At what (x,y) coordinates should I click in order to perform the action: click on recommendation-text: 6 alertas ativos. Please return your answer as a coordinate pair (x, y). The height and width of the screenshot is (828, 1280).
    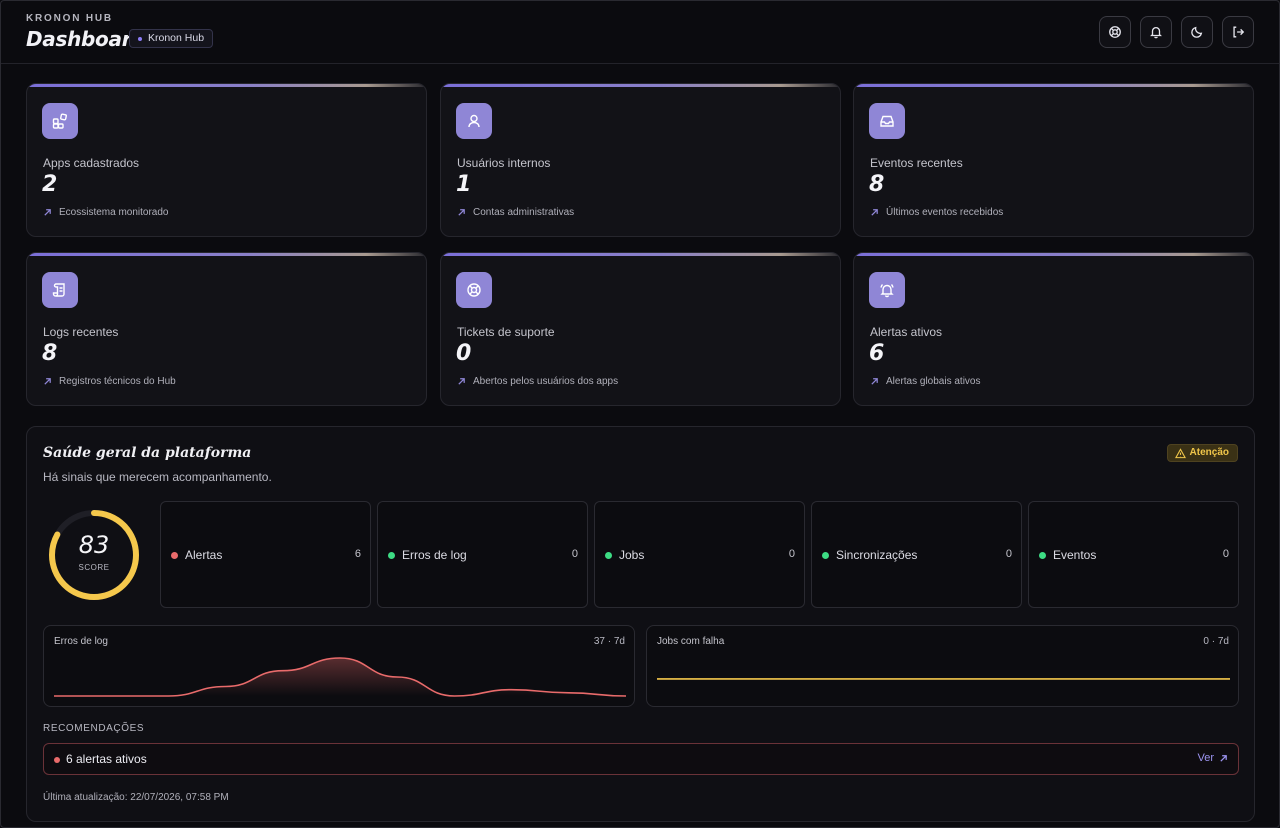
    Looking at the image, I should click on (106, 759).